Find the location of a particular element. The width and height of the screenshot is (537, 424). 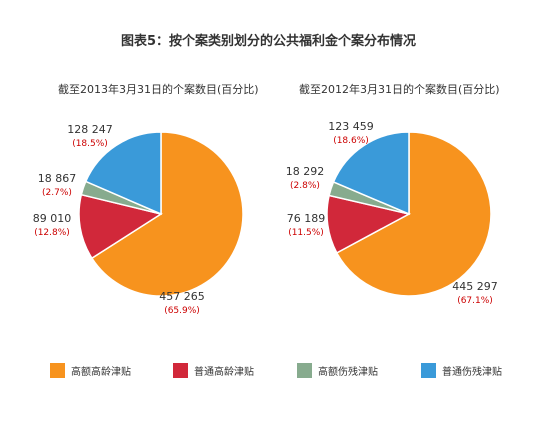

pie-2012-percent-label-high-elderly: (67.1%) is located at coordinates (475, 301).